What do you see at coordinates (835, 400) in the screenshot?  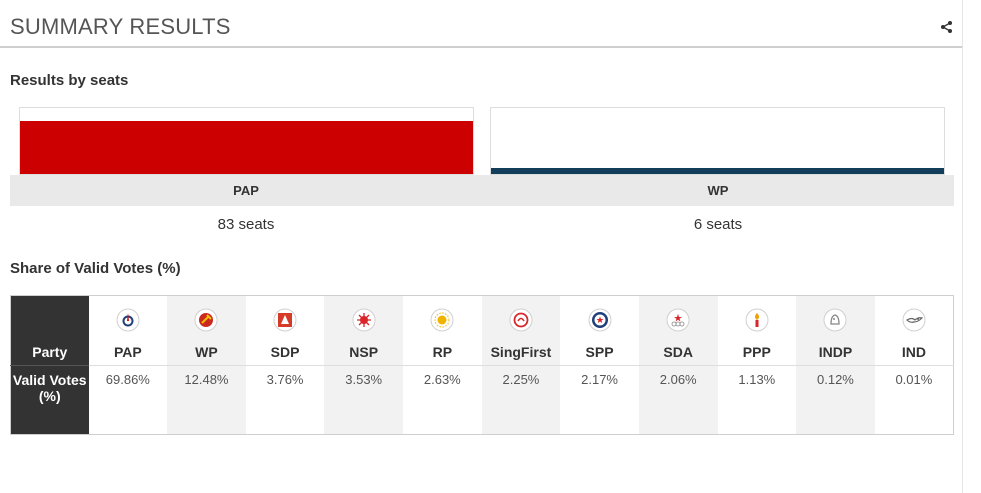 I see `vote-share-cell: 0.12%` at bounding box center [835, 400].